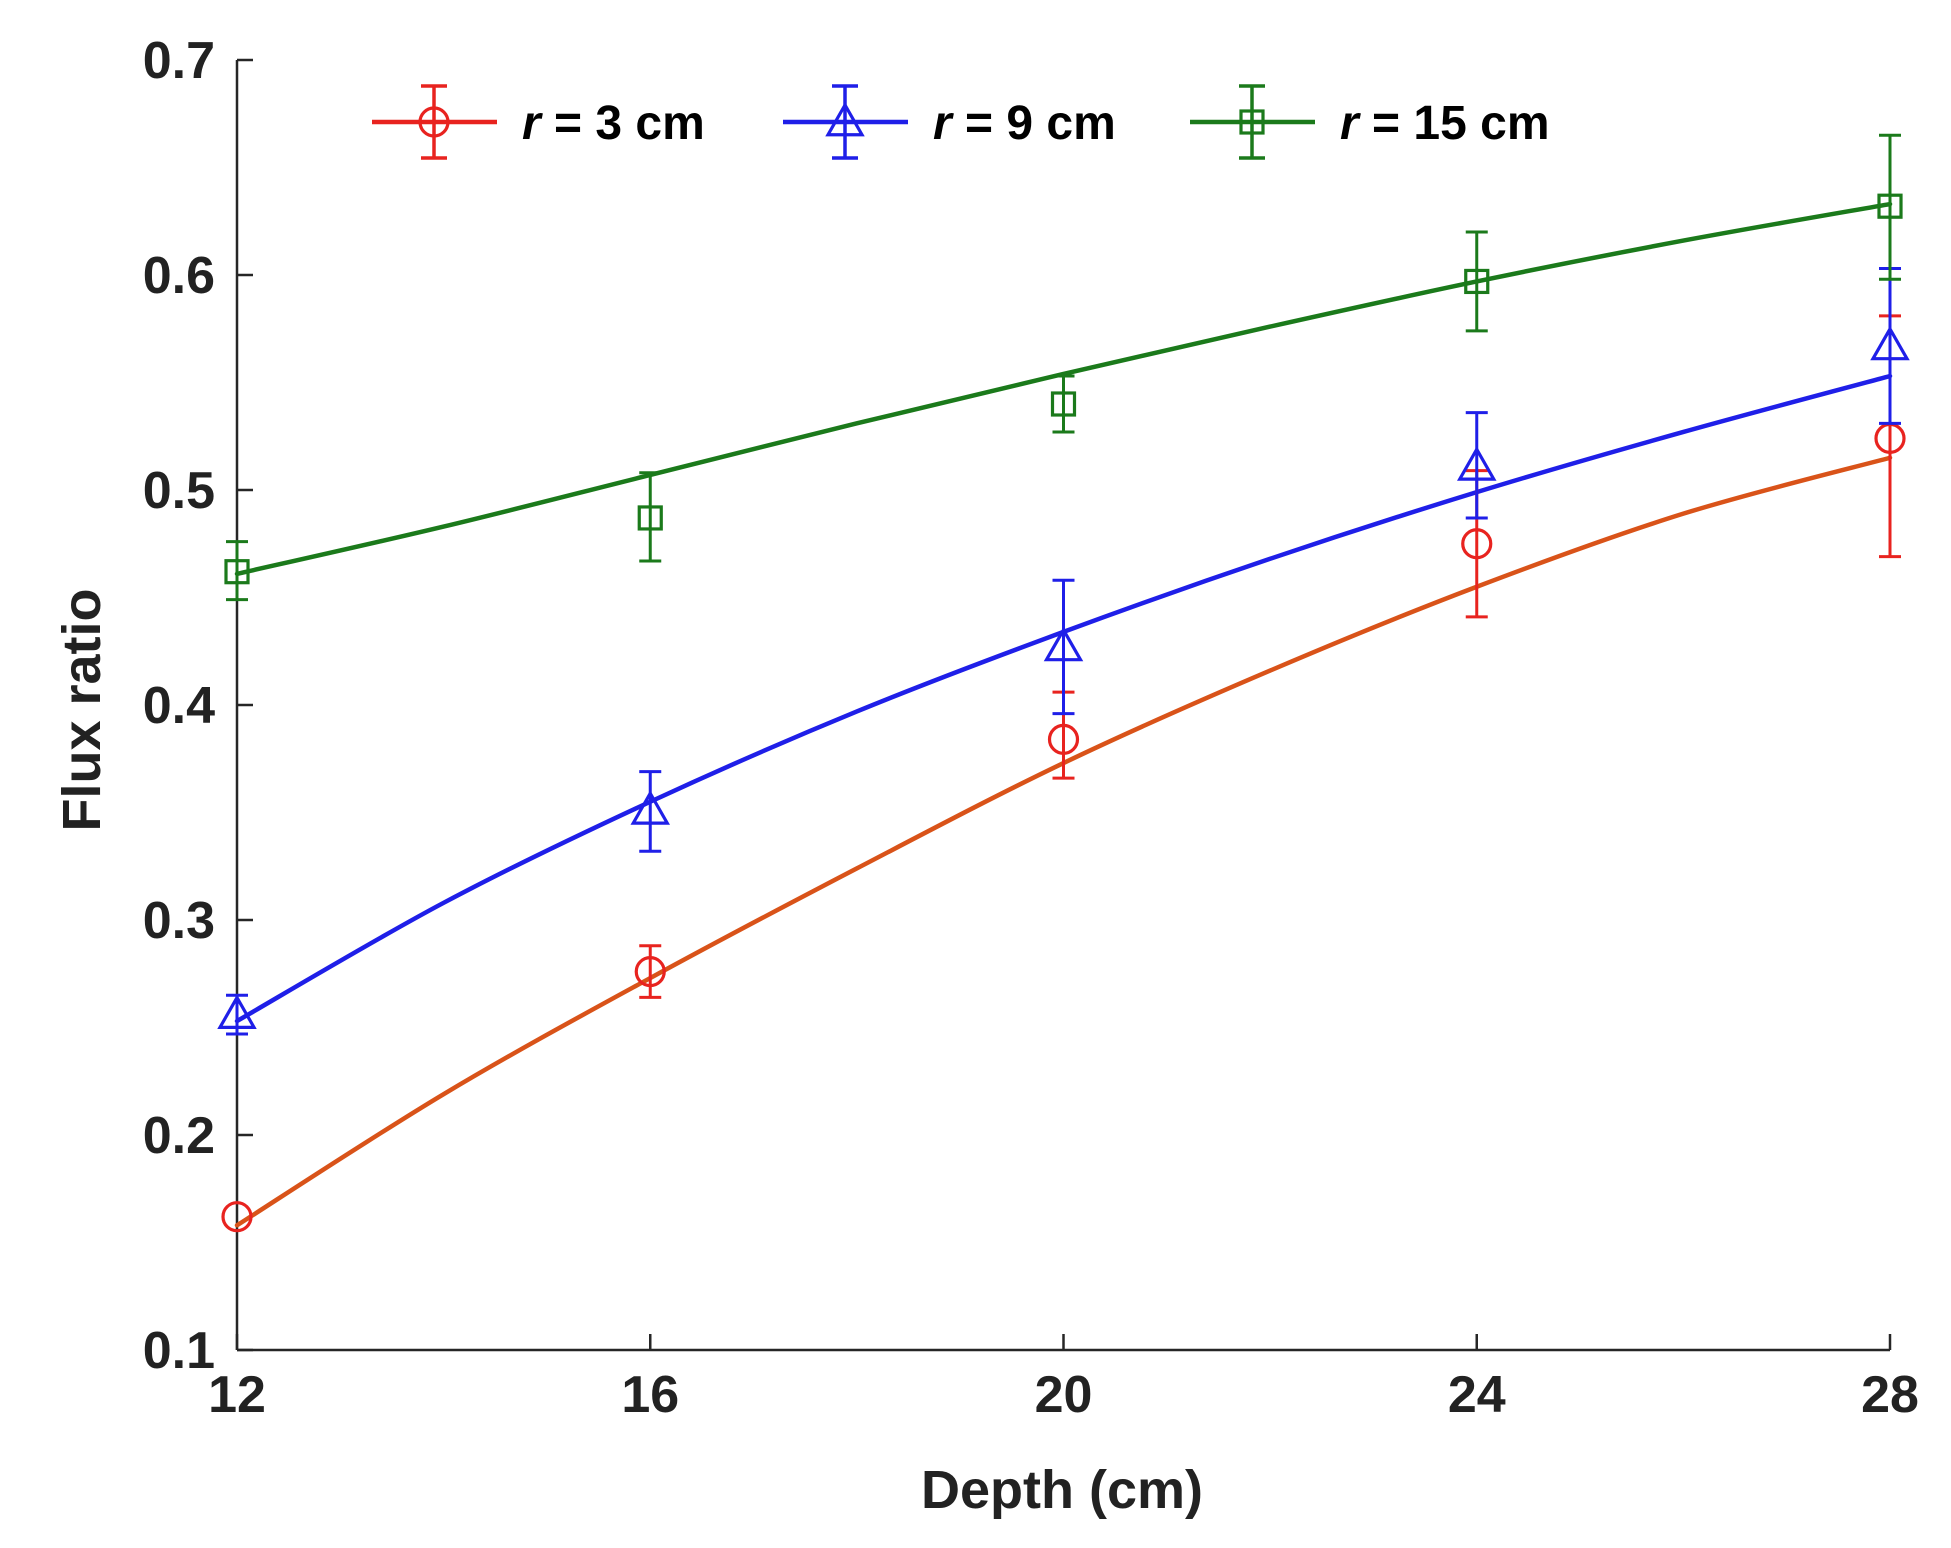 The width and height of the screenshot is (1951, 1548). What do you see at coordinates (1890, 1395) in the screenshot?
I see `x-tick-label: 28` at bounding box center [1890, 1395].